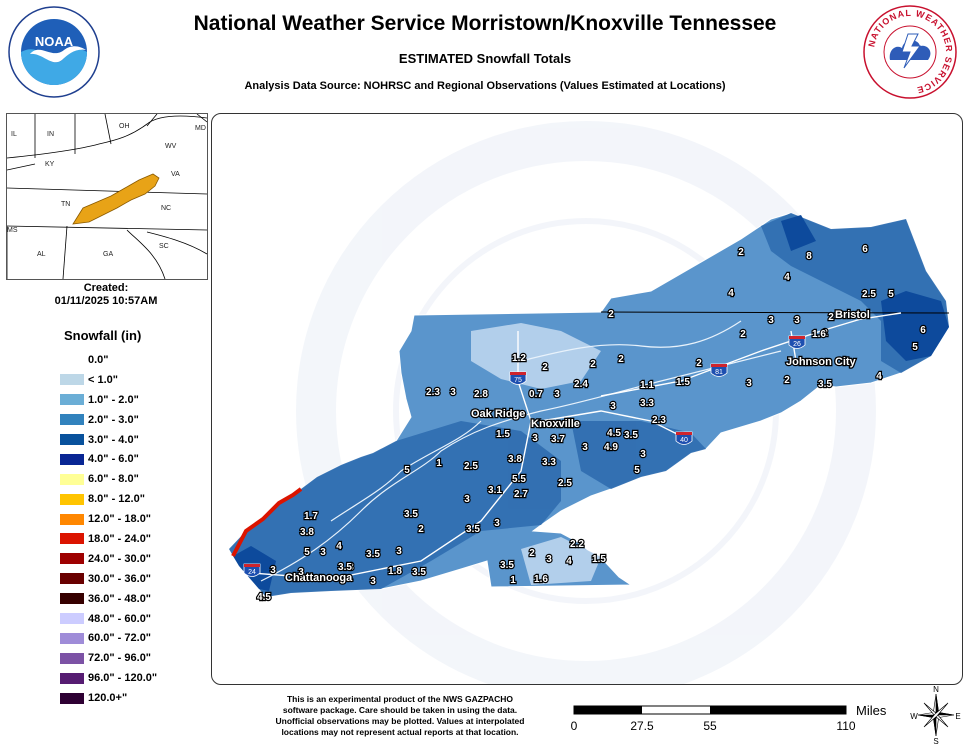  I want to click on snowfall-value: 1.7, so click(311, 516).